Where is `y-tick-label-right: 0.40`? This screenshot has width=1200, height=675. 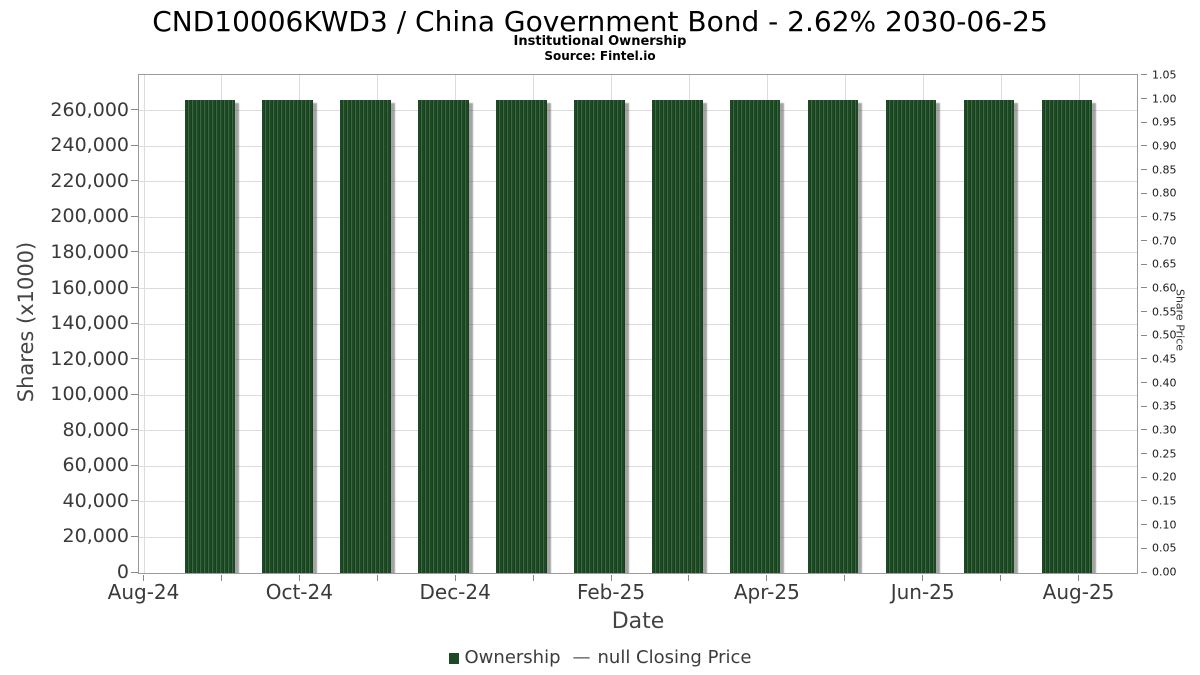
y-tick-label-right: 0.40 is located at coordinates (1164, 383).